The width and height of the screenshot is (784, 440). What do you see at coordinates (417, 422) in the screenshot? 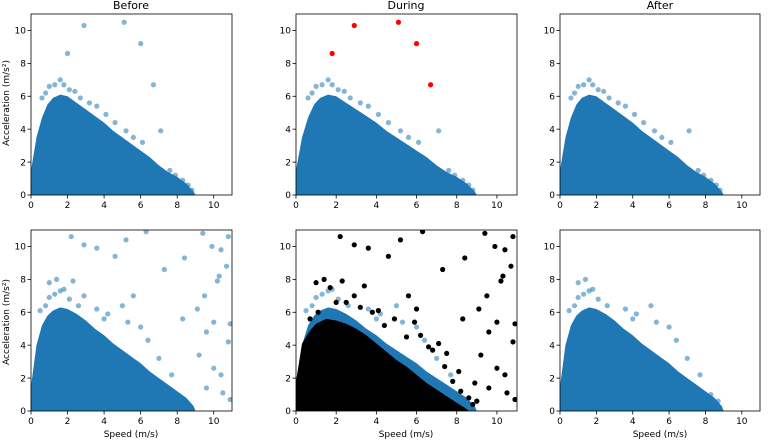
I see `x-tick-label: 6` at bounding box center [417, 422].